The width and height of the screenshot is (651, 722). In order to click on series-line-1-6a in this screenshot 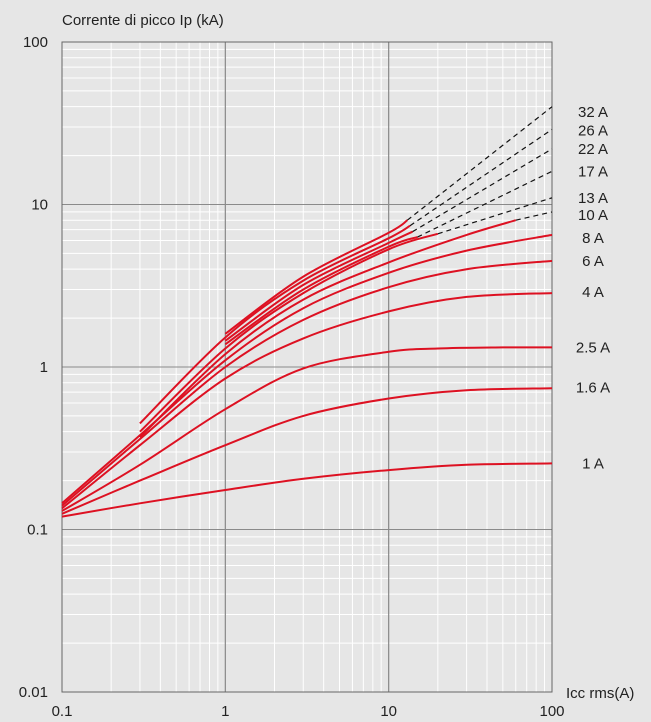, I will do `click(307, 451)`.